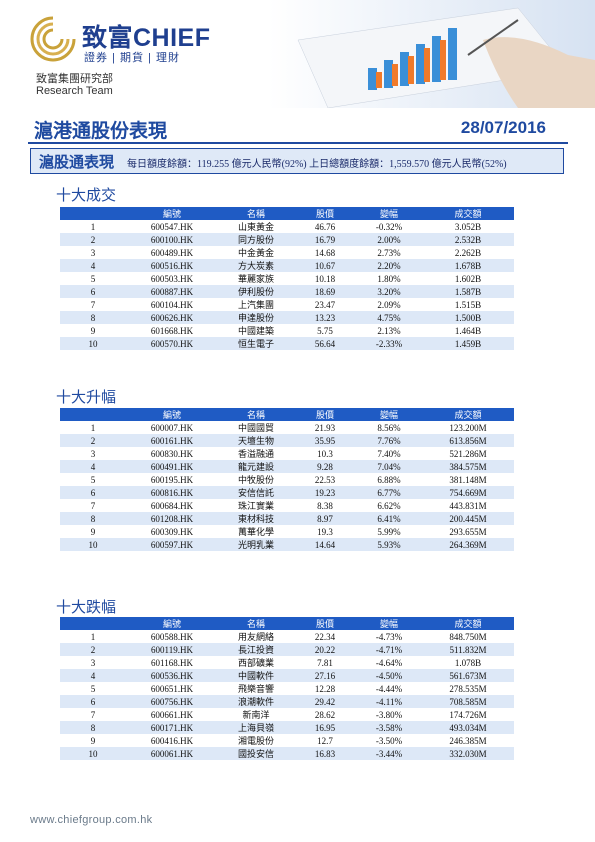 Image resolution: width=595 pixels, height=842 pixels. Describe the element at coordinates (325, 636) in the screenshot. I see `cell-price: 22.34` at that location.